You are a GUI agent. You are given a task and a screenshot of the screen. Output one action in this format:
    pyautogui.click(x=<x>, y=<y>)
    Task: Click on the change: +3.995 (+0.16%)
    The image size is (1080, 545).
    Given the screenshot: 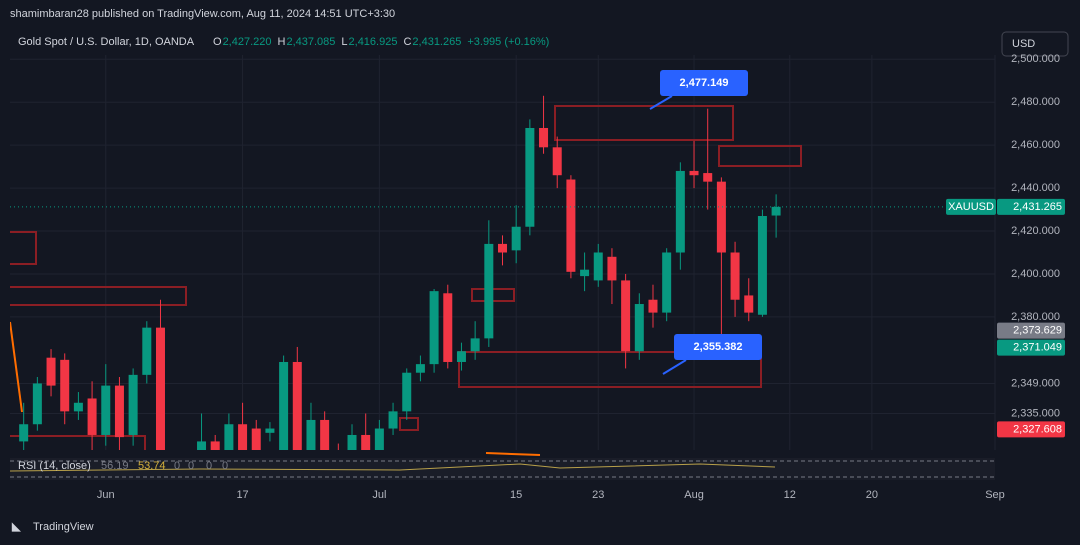 What is the action you would take?
    pyautogui.click(x=508, y=42)
    